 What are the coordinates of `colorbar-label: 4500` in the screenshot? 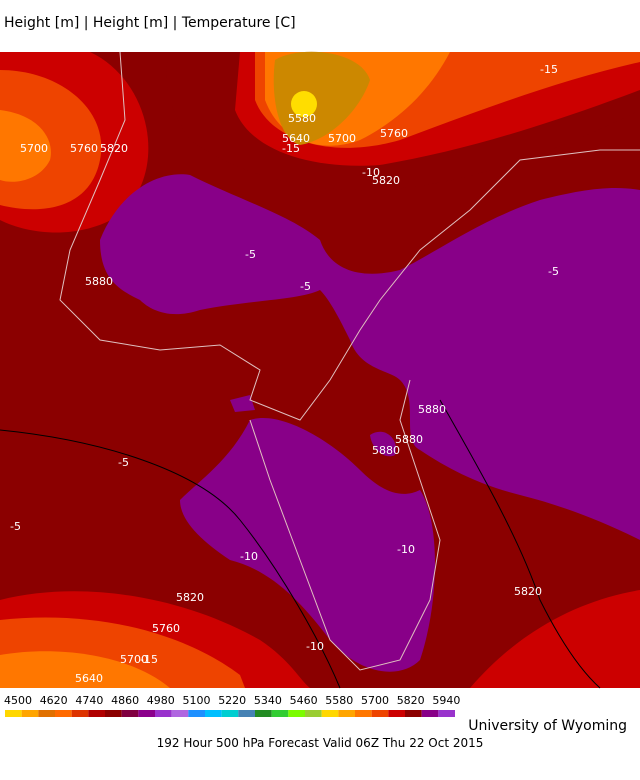 It's located at (18, 700).